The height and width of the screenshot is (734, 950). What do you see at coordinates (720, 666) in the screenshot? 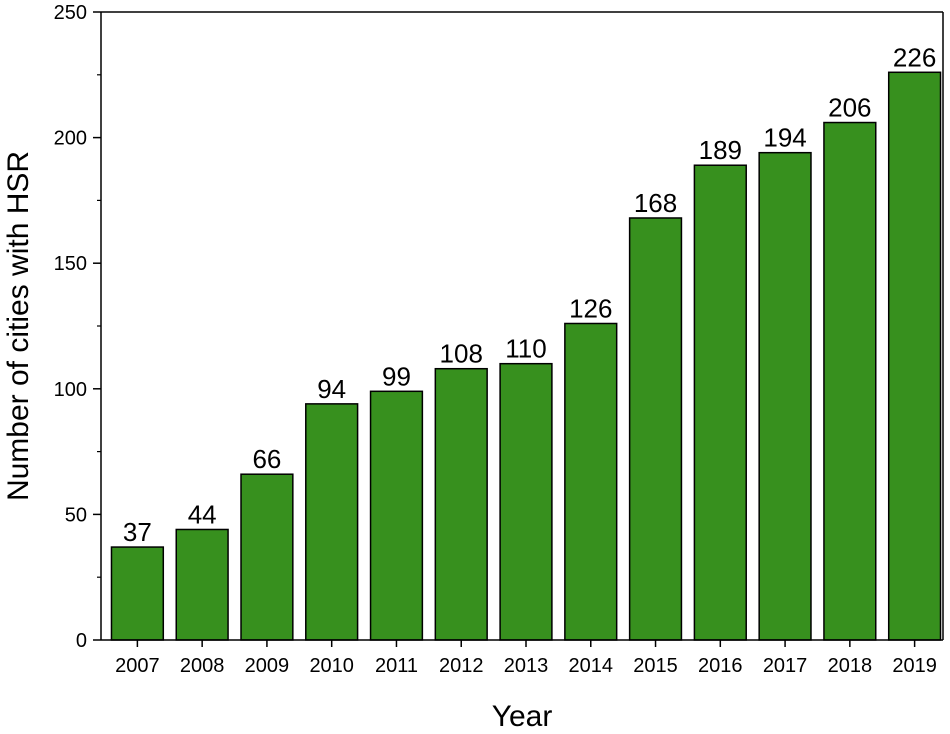
I see `x-tick-label: 2016` at bounding box center [720, 666].